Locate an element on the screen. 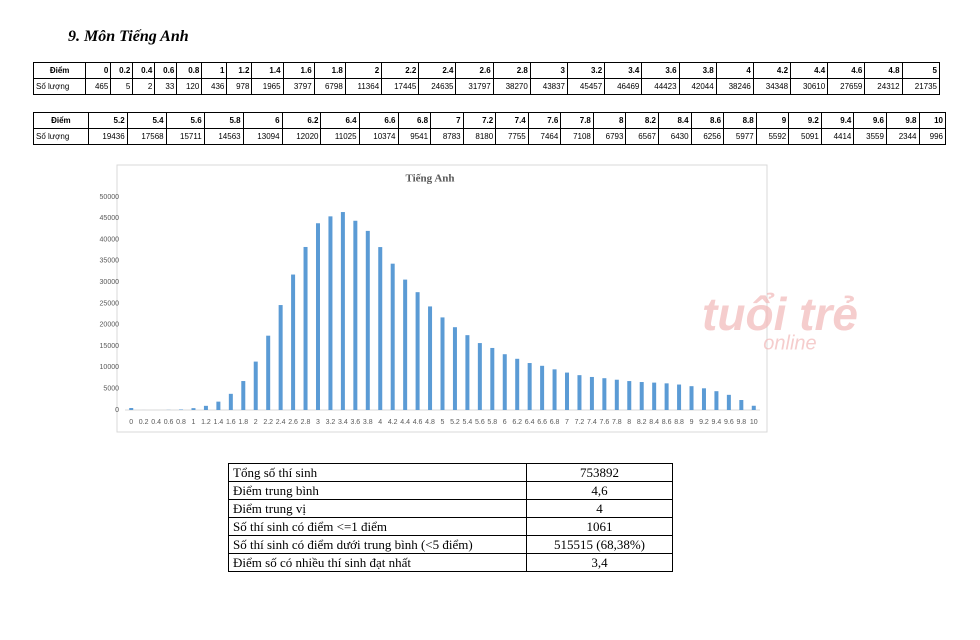  count-cell: 33 is located at coordinates (166, 86).